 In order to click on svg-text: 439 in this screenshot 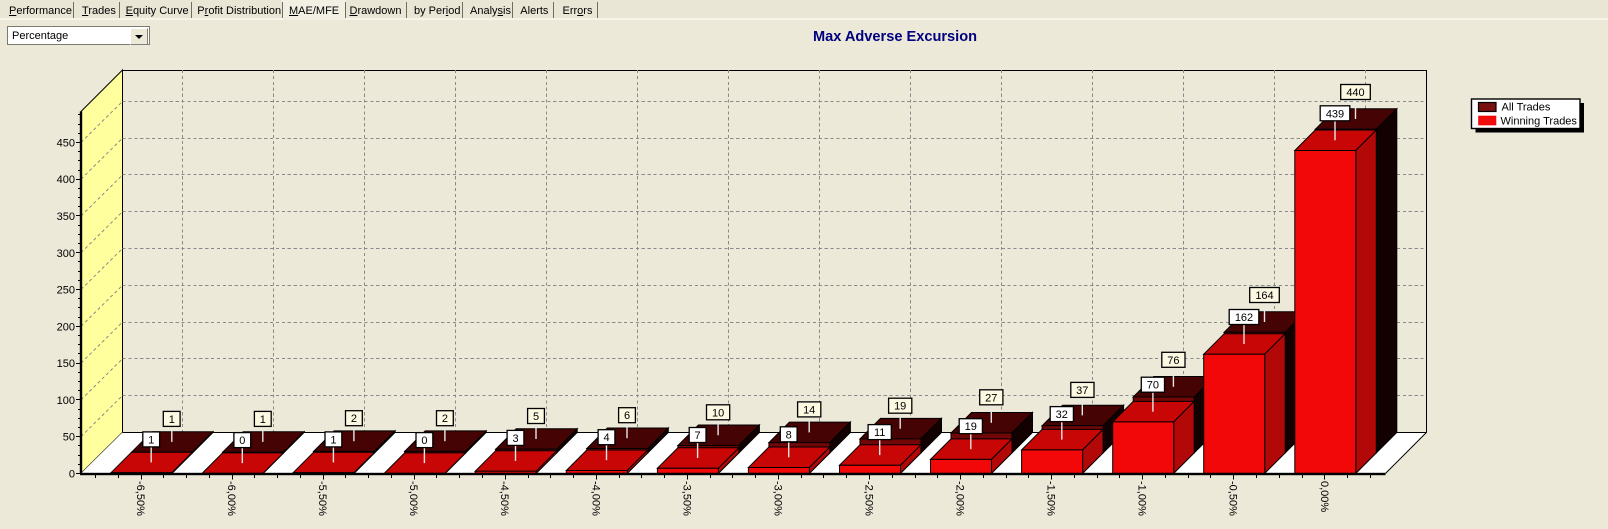, I will do `click(1335, 114)`.